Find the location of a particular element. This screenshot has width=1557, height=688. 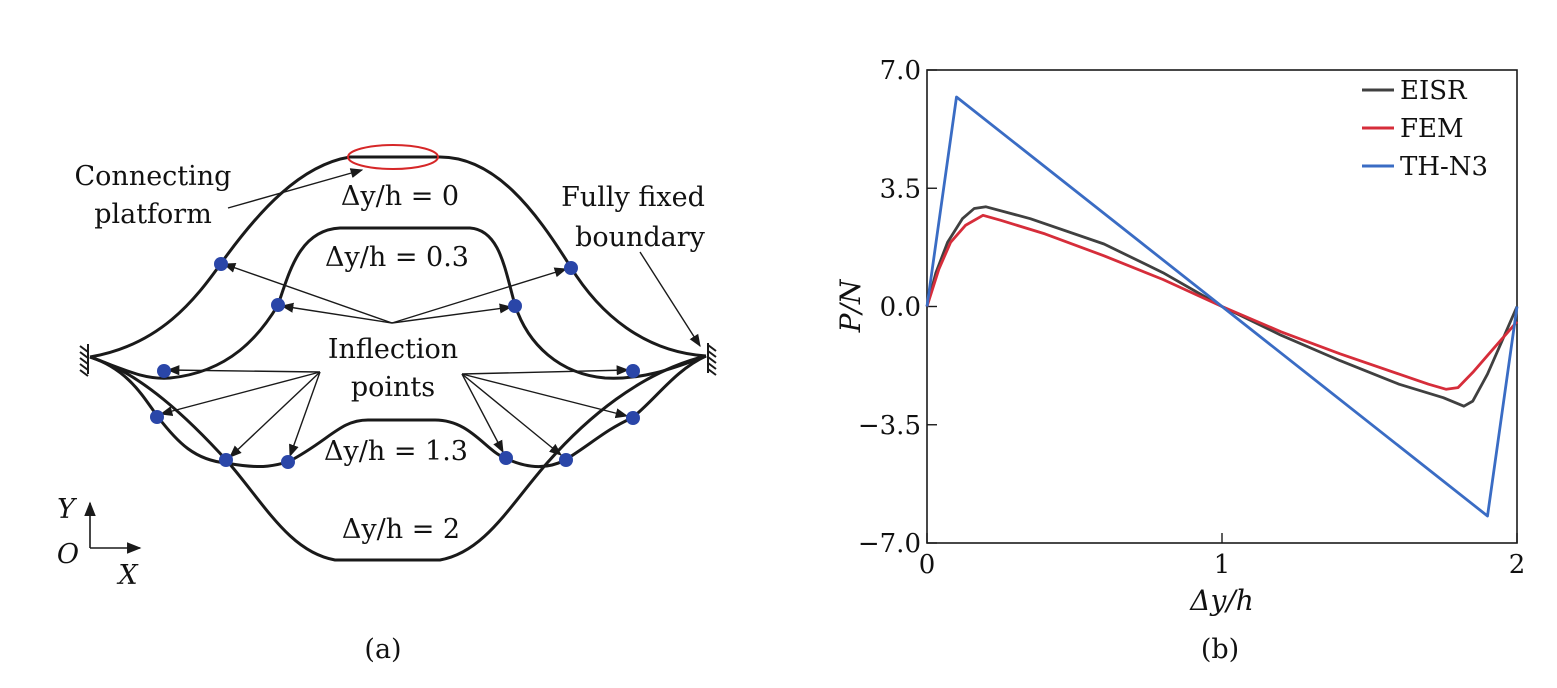

coordinate-axes: Y O X is located at coordinates (99, 542).